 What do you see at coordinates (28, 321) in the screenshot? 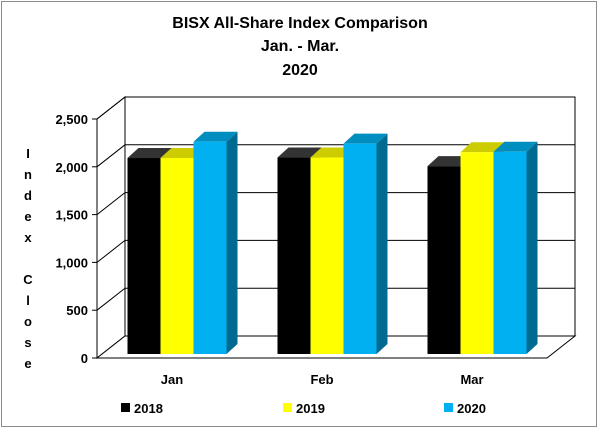
I see `y-axis-label-letter: o` at bounding box center [28, 321].